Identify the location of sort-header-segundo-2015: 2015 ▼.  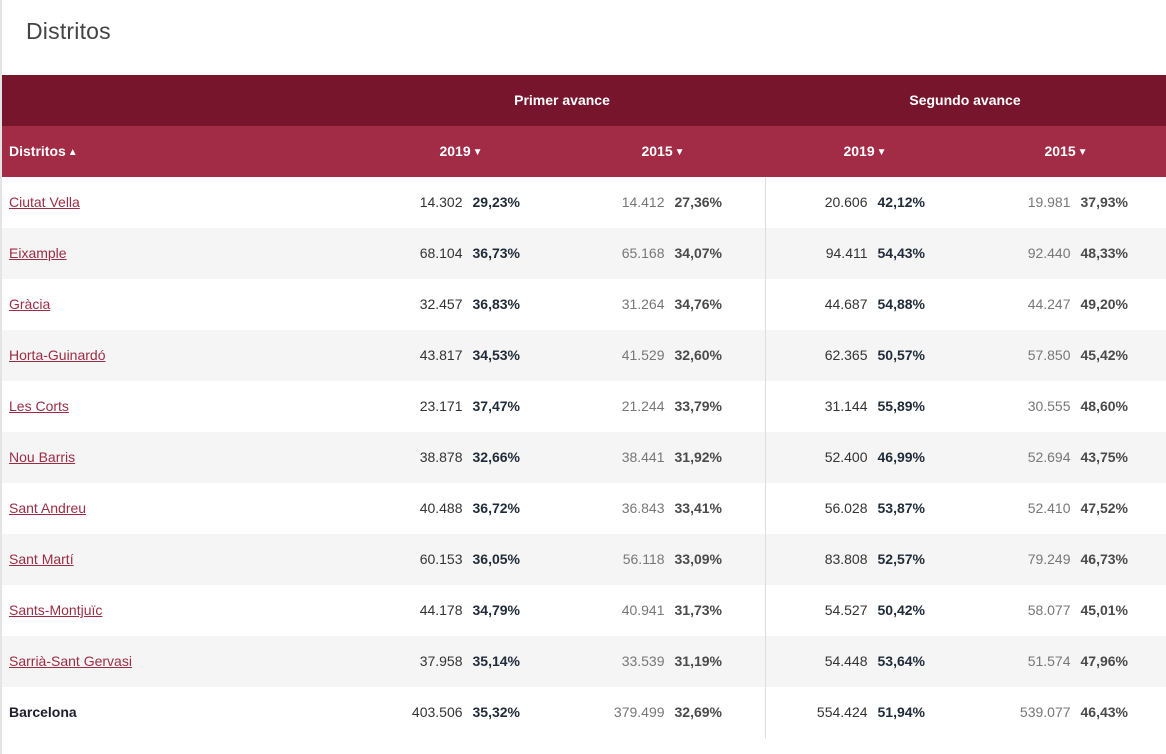
(1066, 151).